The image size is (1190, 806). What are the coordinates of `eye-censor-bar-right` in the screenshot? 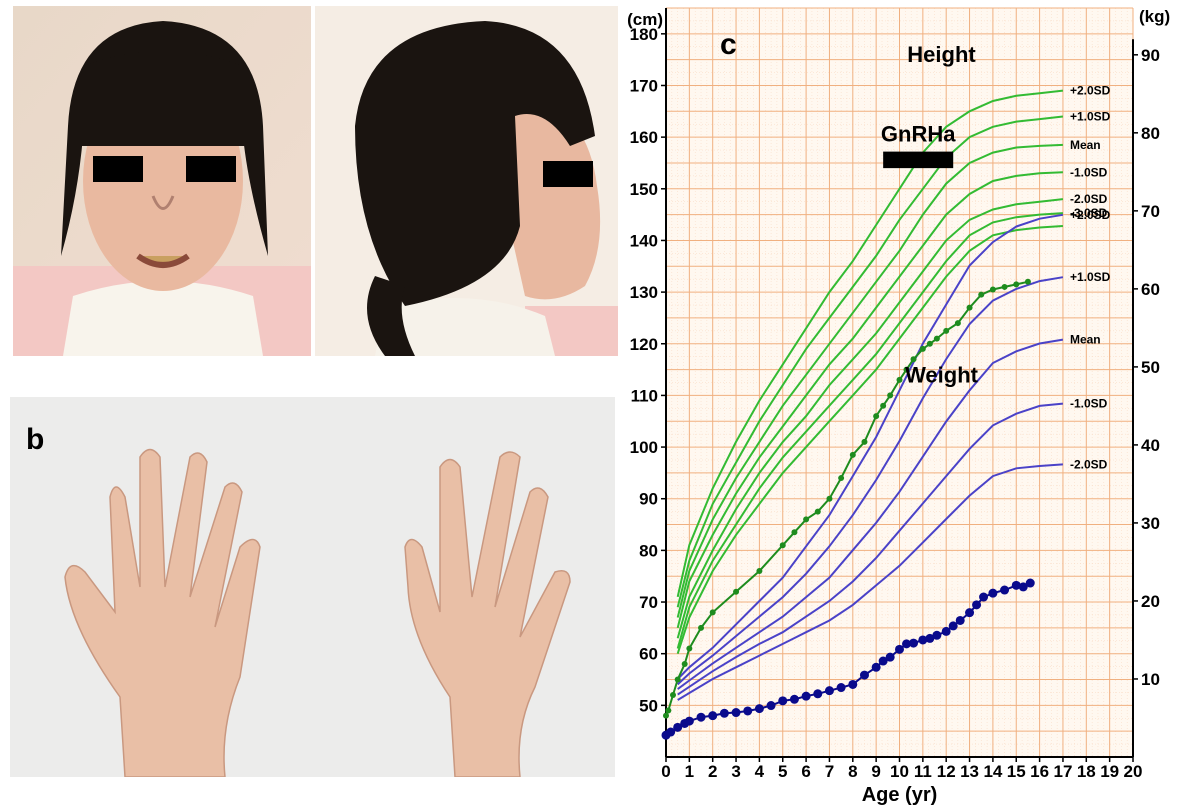 It's located at (211, 169).